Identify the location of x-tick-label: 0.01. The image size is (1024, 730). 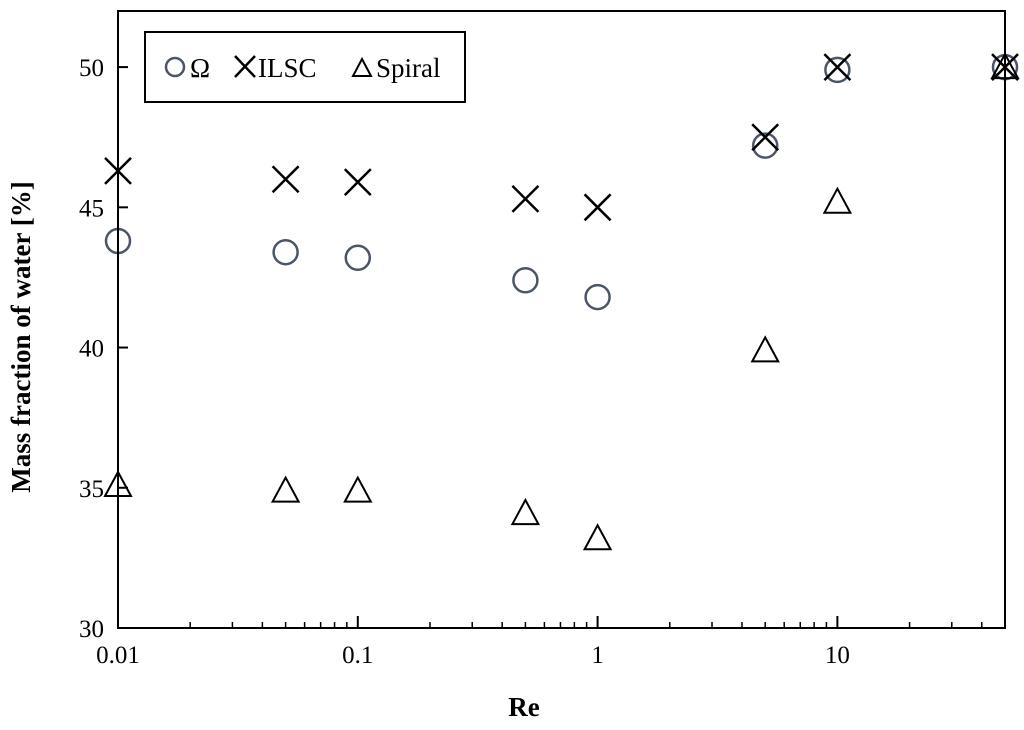
(118, 655).